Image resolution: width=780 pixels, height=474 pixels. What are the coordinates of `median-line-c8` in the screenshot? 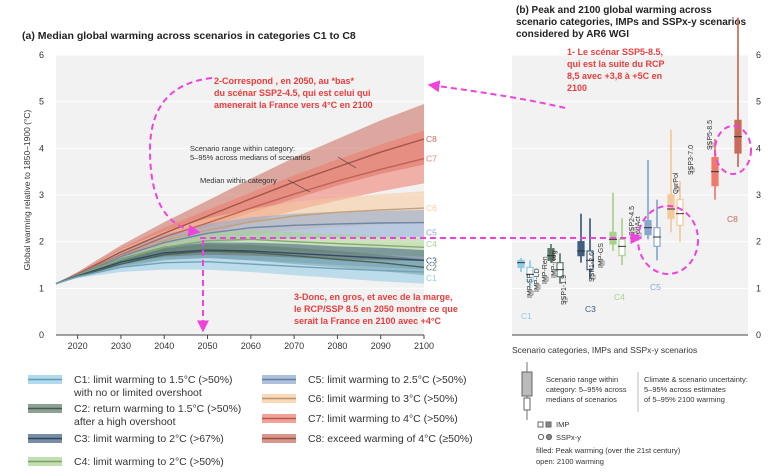 It's located at (240, 211).